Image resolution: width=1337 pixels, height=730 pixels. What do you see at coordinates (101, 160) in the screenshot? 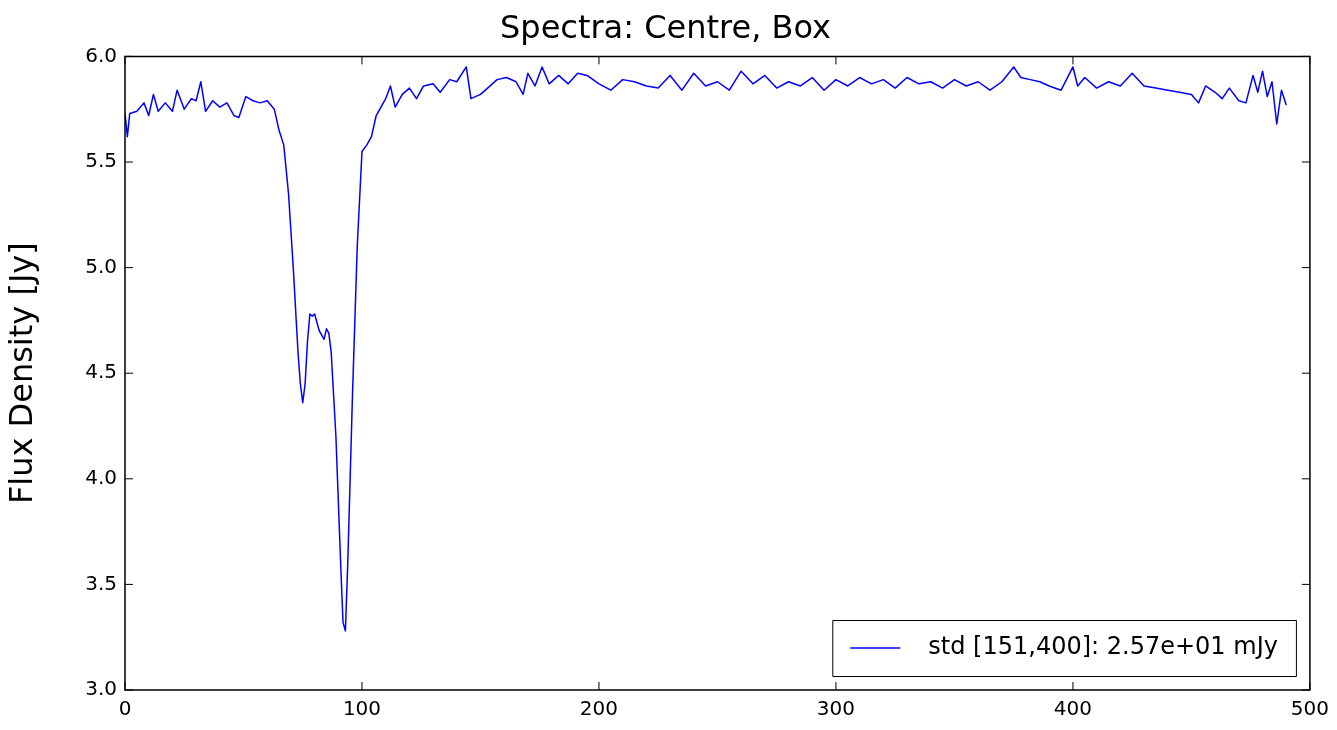
I see `y-tick-label: 5.5` at bounding box center [101, 160].